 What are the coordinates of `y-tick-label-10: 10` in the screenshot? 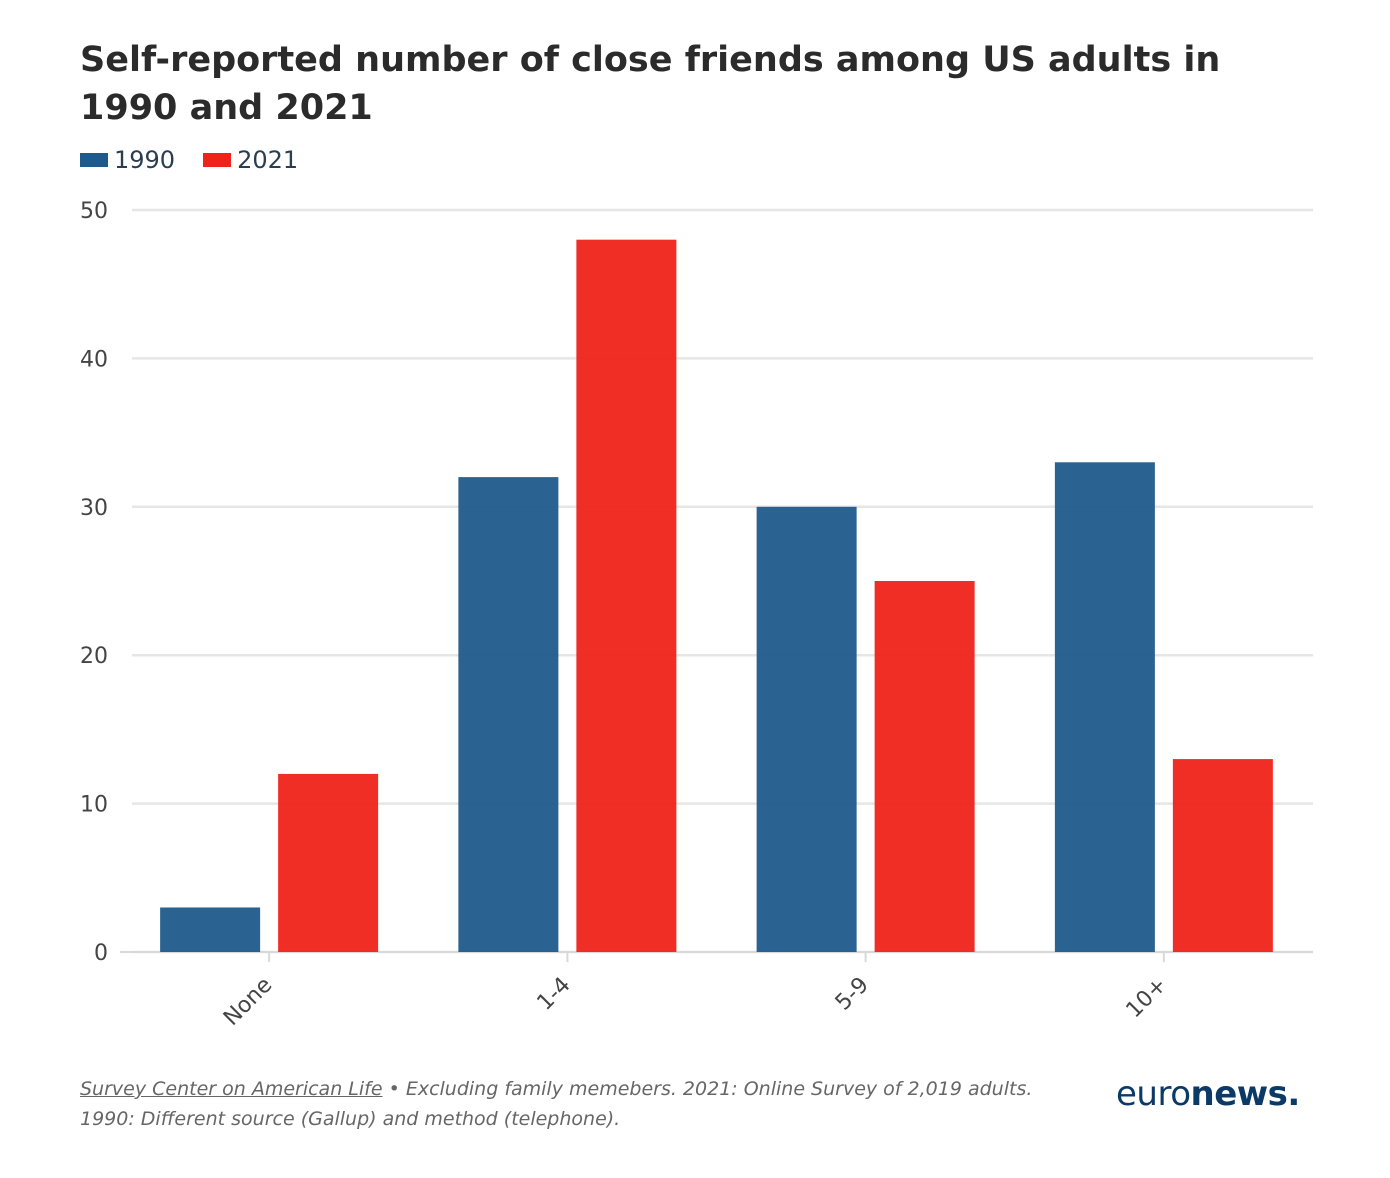 It's located at (94, 805).